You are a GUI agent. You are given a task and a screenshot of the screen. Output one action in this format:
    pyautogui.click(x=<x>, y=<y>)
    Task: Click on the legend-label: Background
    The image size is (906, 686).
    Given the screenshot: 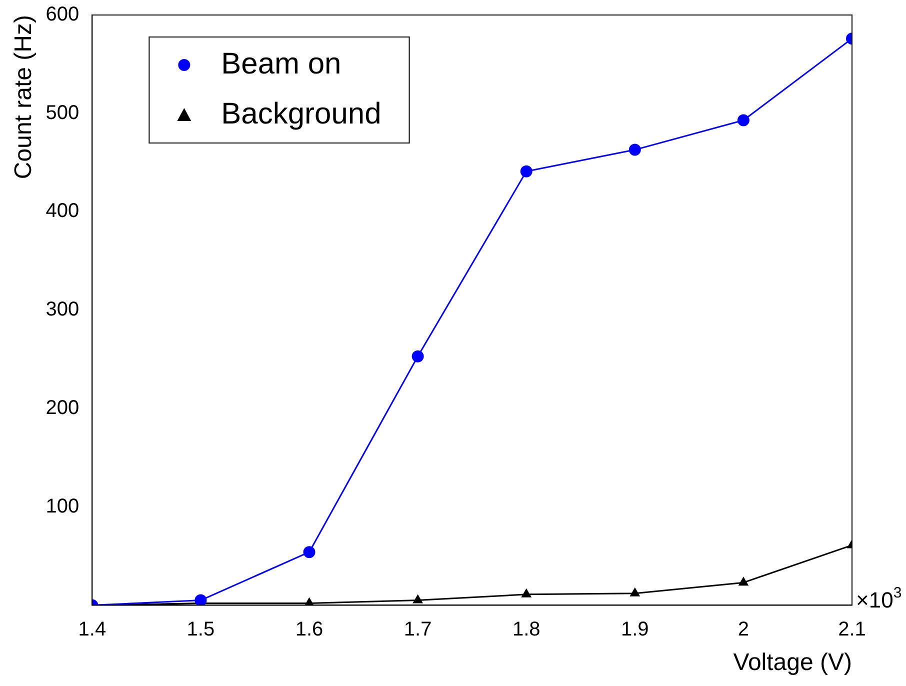 What is the action you would take?
    pyautogui.click(x=301, y=113)
    